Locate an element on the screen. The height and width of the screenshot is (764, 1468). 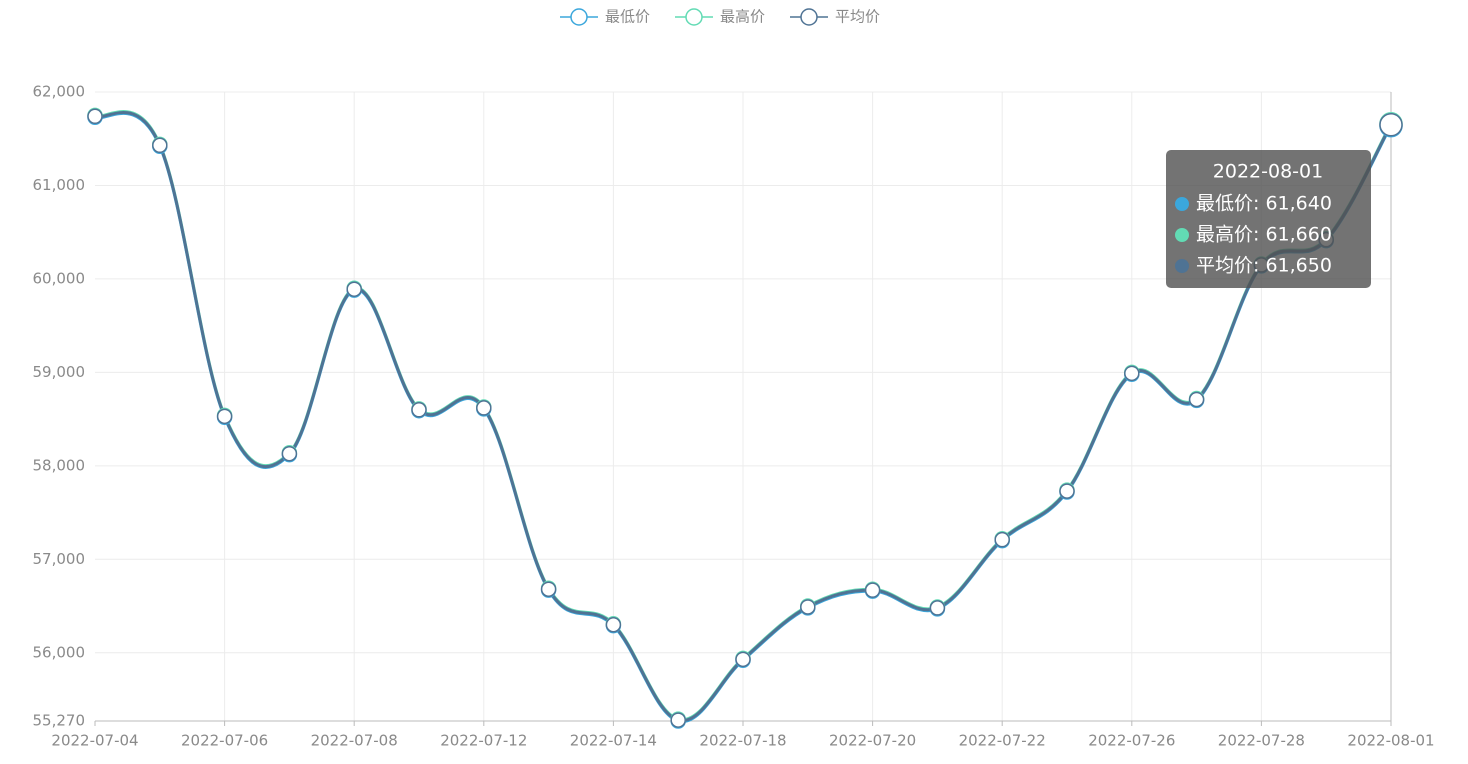
y-tick-label: 58,000 is located at coordinates (59, 465).